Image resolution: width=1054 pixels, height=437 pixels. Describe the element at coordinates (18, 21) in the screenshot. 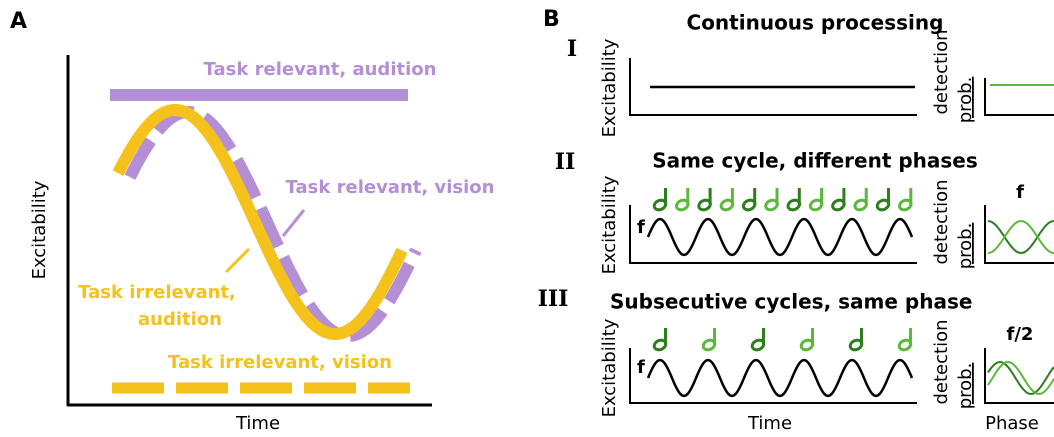

I see `panel-label: A` at that location.